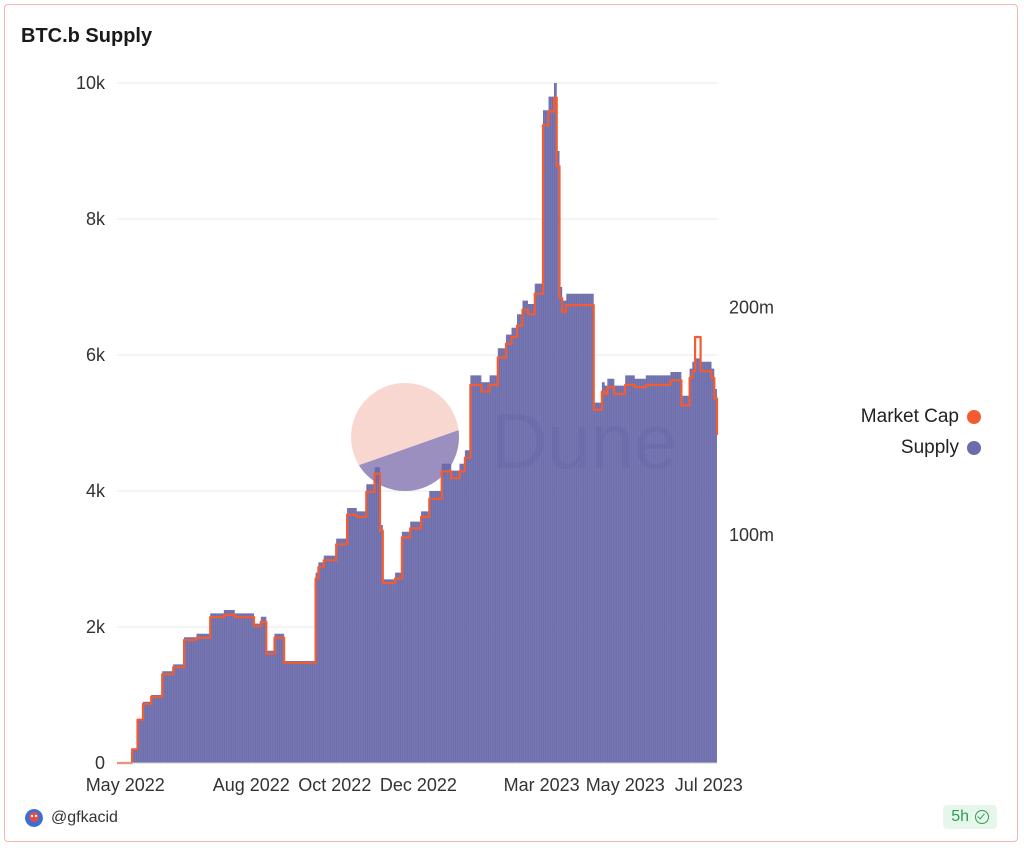 This screenshot has height=848, width=1024. I want to click on x-tick-label: Dec 2022, so click(418, 785).